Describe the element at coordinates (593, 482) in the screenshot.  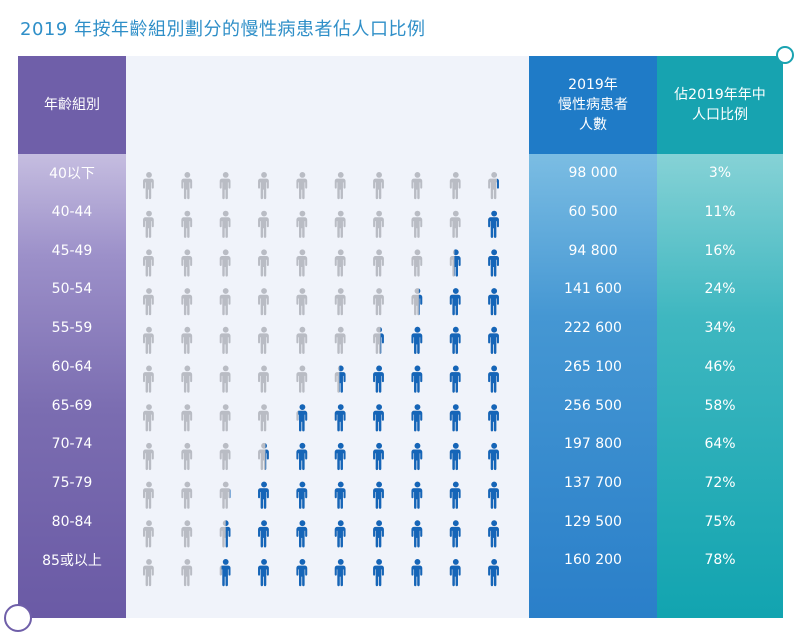
I see `patients-cell: 137 700` at that location.